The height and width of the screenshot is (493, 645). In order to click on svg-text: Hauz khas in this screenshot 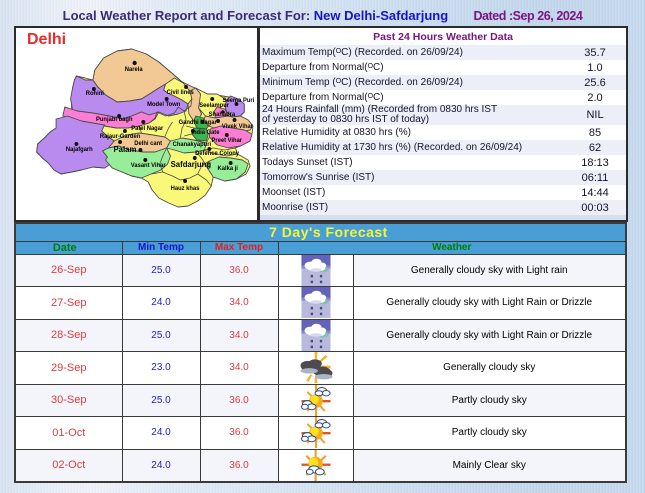, I will do `click(185, 189)`.